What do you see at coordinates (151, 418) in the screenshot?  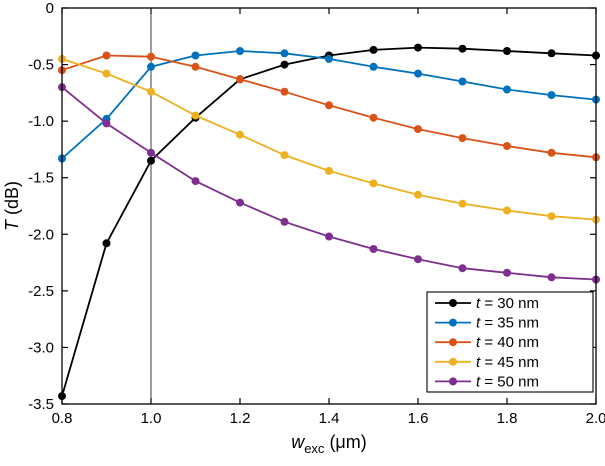 I see `x-tick-label: 1.0` at bounding box center [151, 418].